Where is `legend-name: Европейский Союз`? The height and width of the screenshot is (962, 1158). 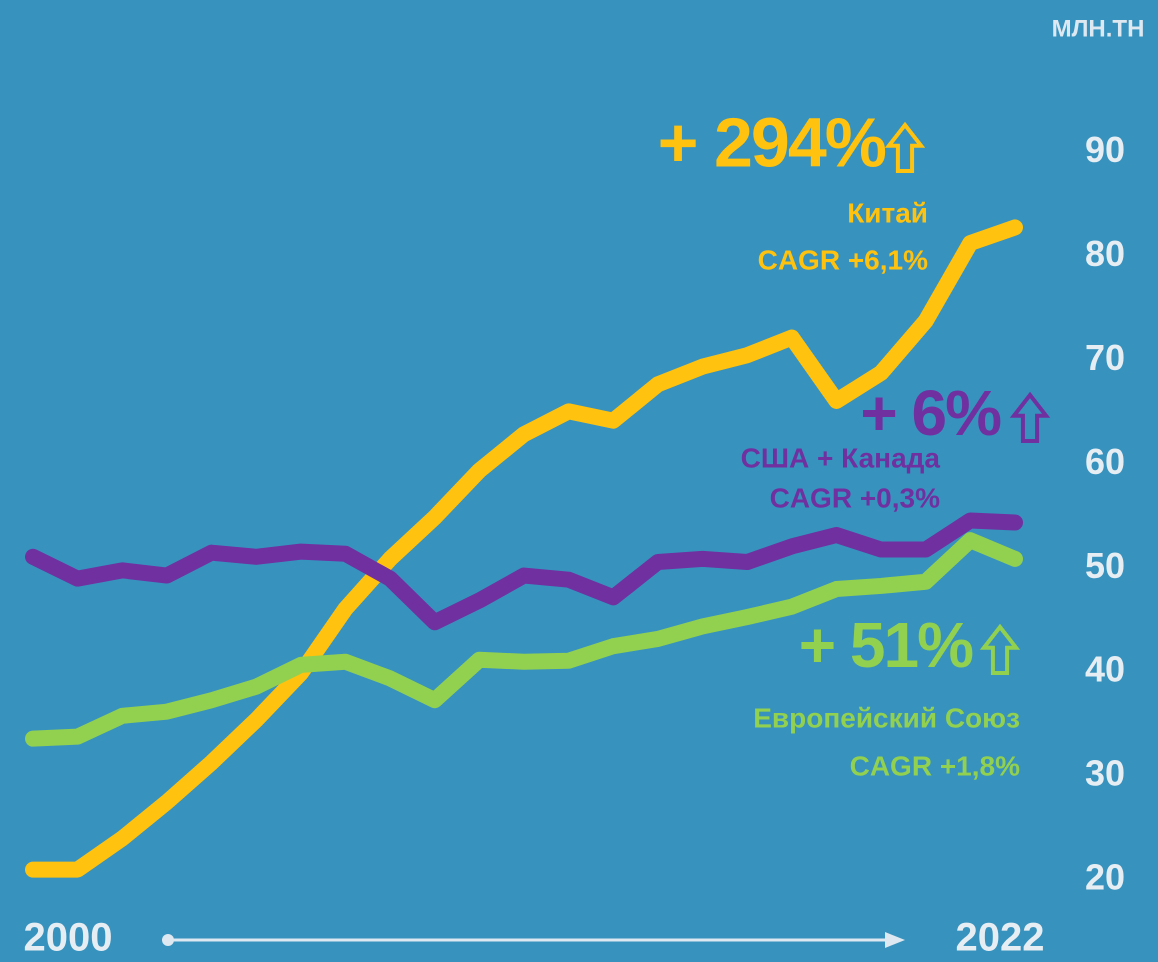
legend-name: Европейский Союз is located at coordinates (886, 717).